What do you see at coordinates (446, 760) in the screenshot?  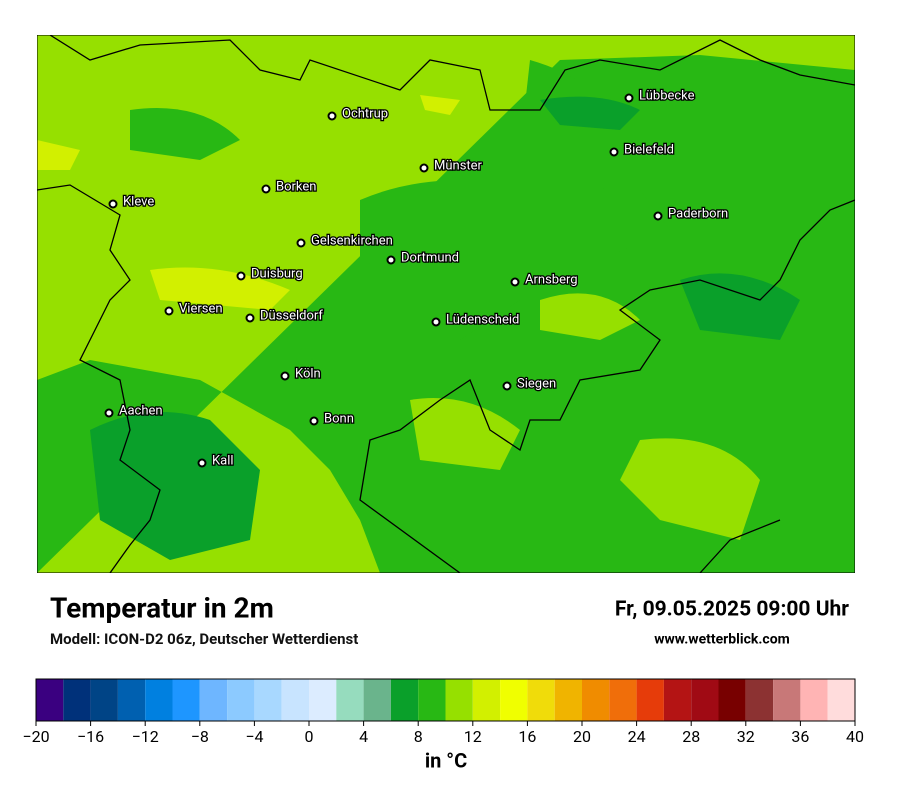 I see `colorbar-label: in °C` at bounding box center [446, 760].